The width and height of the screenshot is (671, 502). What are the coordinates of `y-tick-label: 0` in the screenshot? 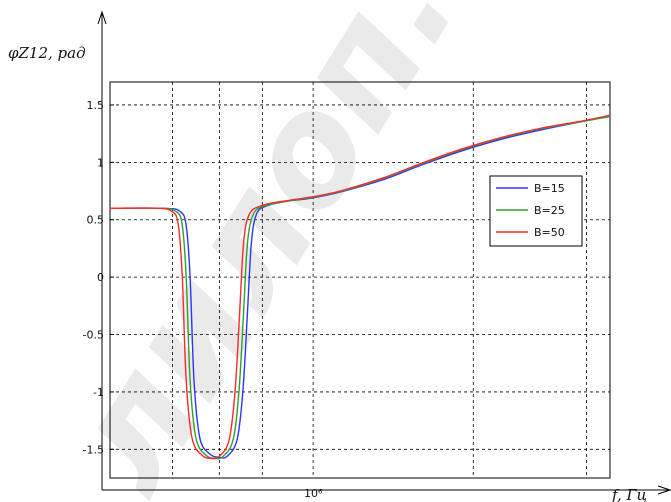 It's located at (100, 277).